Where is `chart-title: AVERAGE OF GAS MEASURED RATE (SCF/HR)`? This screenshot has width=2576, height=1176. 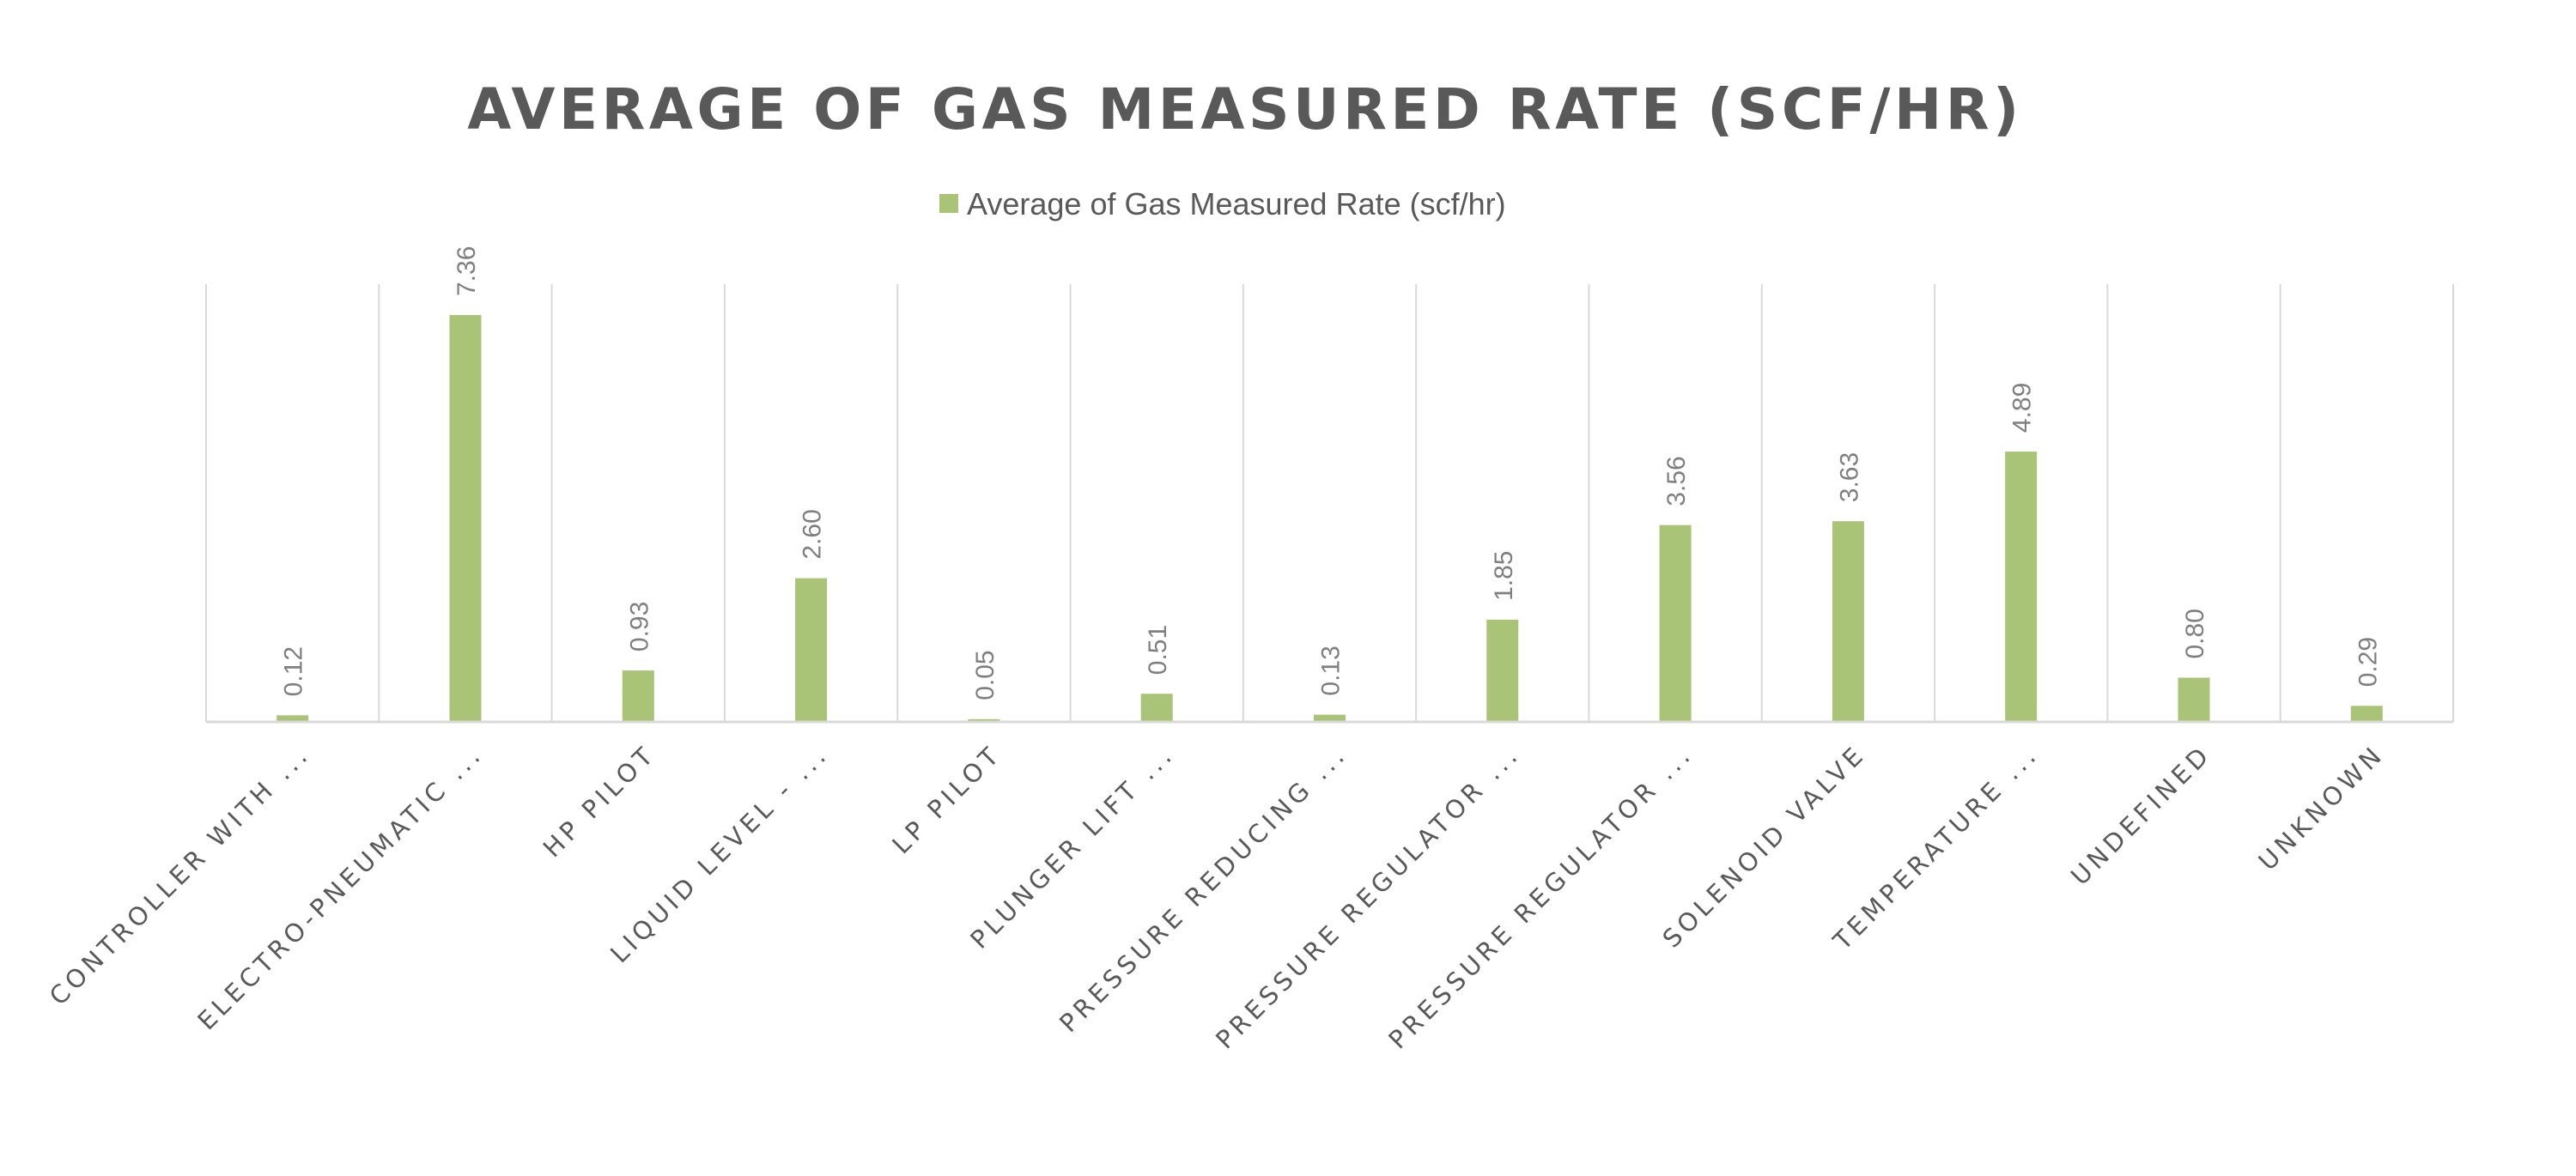
chart-title: AVERAGE OF GAS MEASURED RATE (SCF/HR) is located at coordinates (1244, 109).